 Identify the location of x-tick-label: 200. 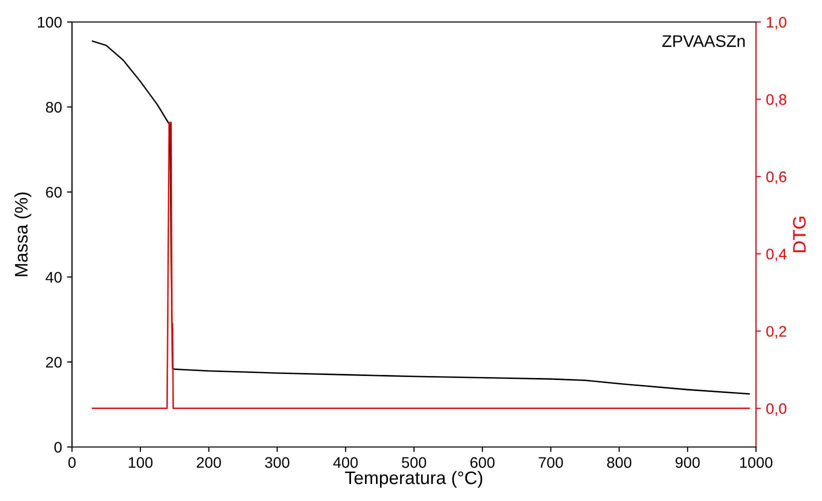
(208, 462).